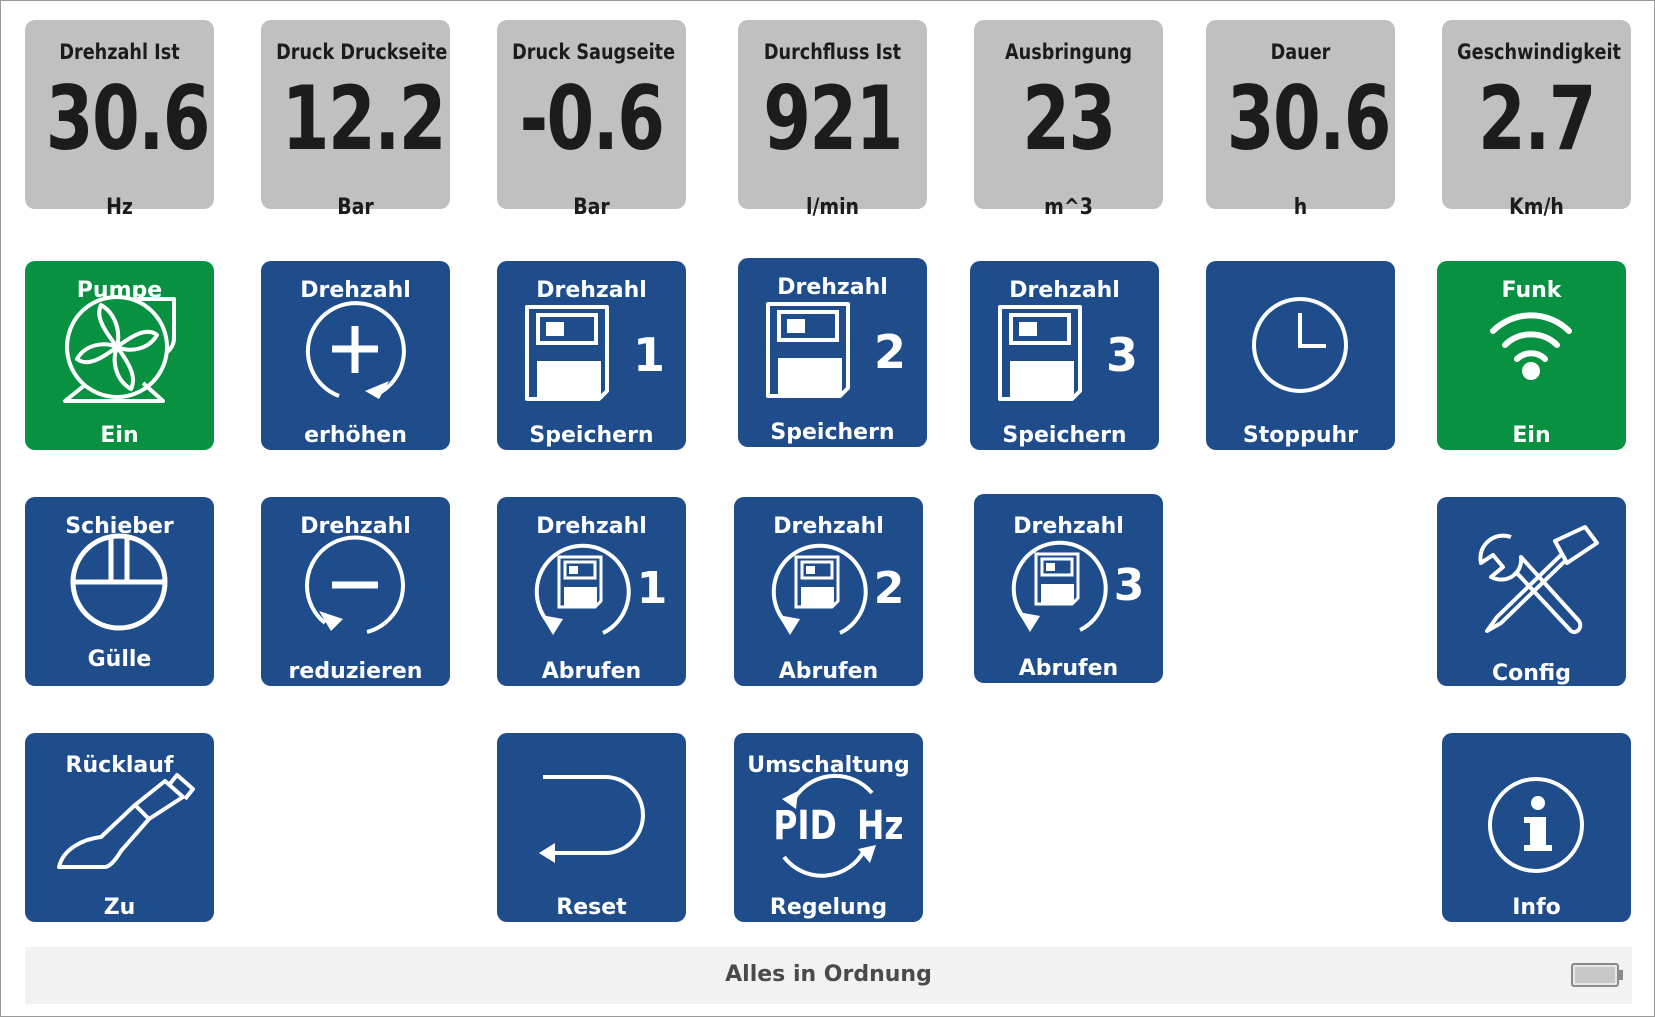  What do you see at coordinates (1068, 52) in the screenshot?
I see `gauge-label: Ausbringung` at bounding box center [1068, 52].